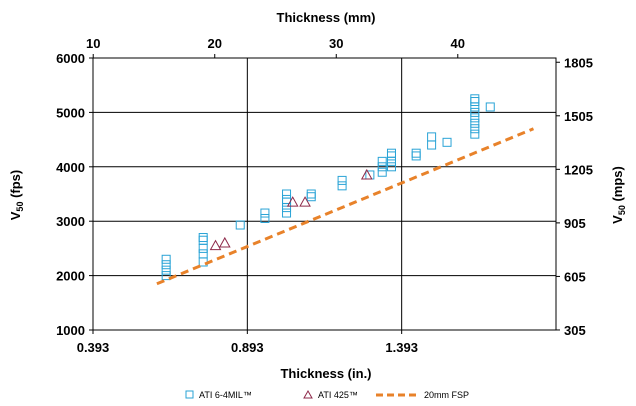  What do you see at coordinates (401, 347) in the screenshot?
I see `x-tick-label: 1.393` at bounding box center [401, 347].